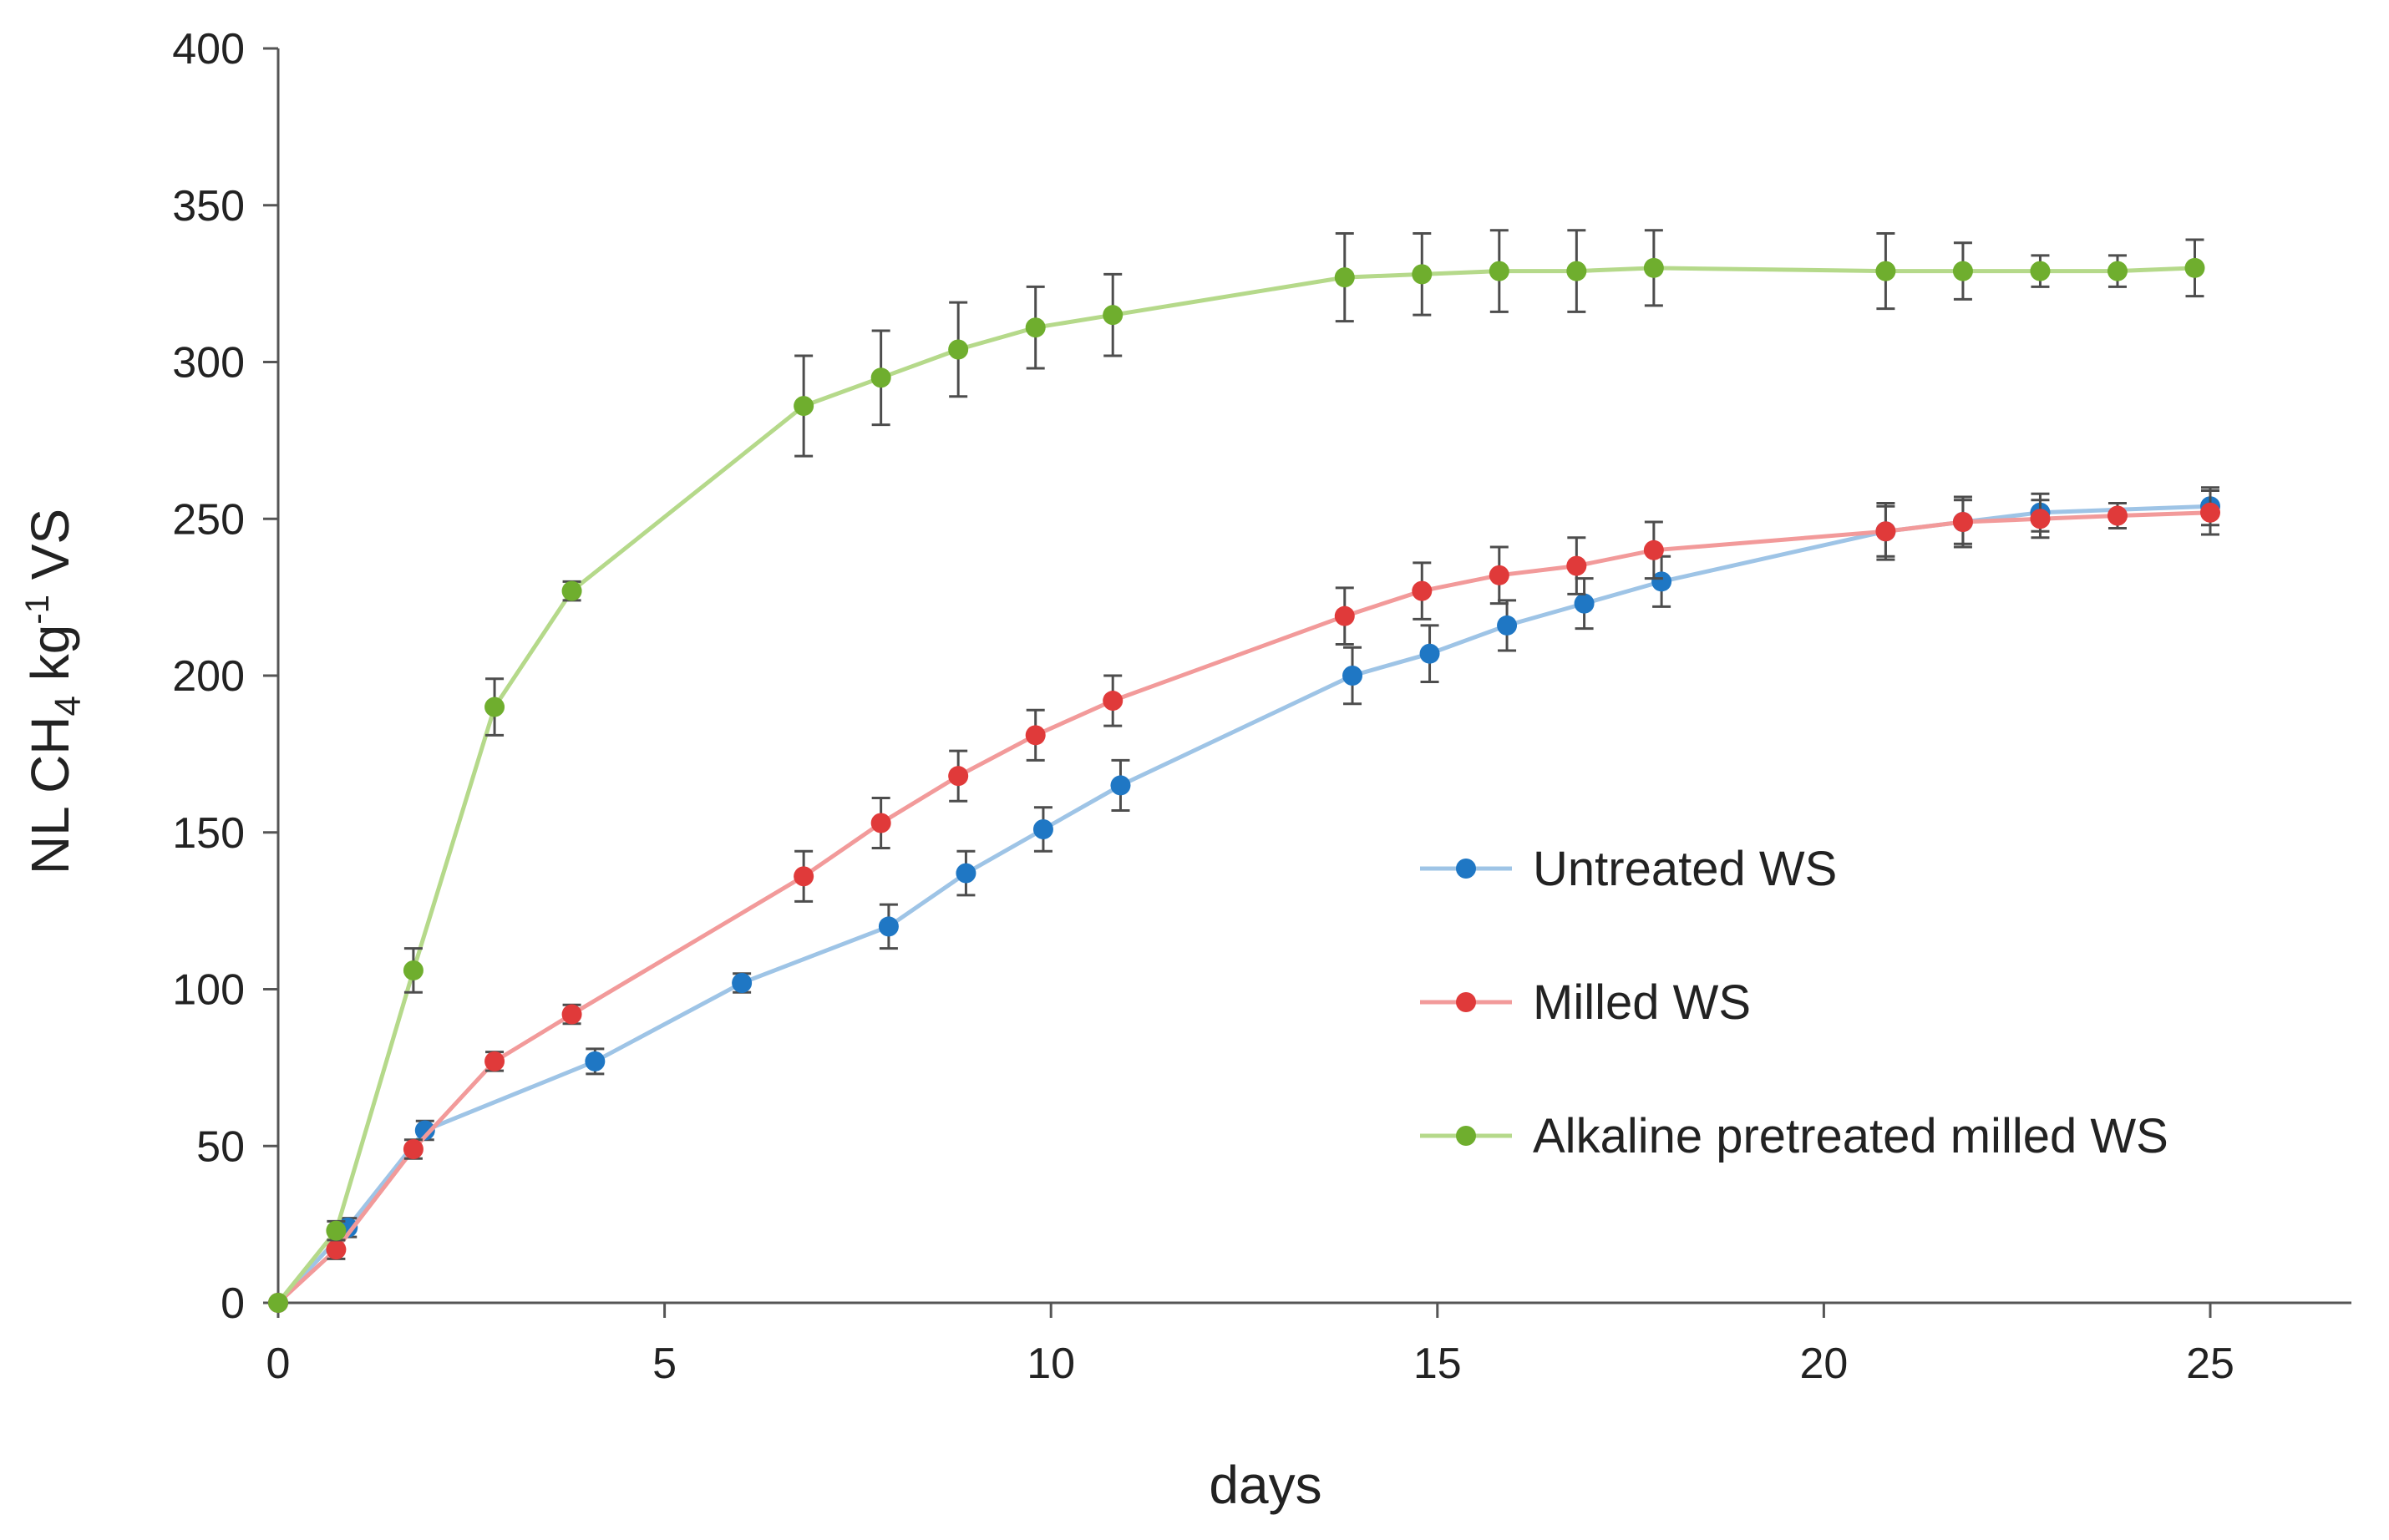 Image resolution: width=2389 pixels, height=1540 pixels. What do you see at coordinates (664, 1364) in the screenshot?
I see `x-tick-label: 5` at bounding box center [664, 1364].